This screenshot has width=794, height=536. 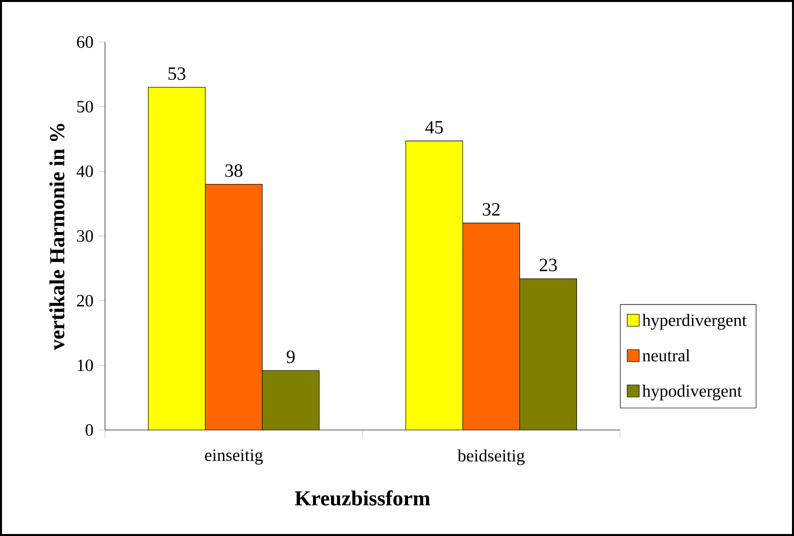 What do you see at coordinates (290, 357) in the screenshot?
I see `data-label: 9` at bounding box center [290, 357].